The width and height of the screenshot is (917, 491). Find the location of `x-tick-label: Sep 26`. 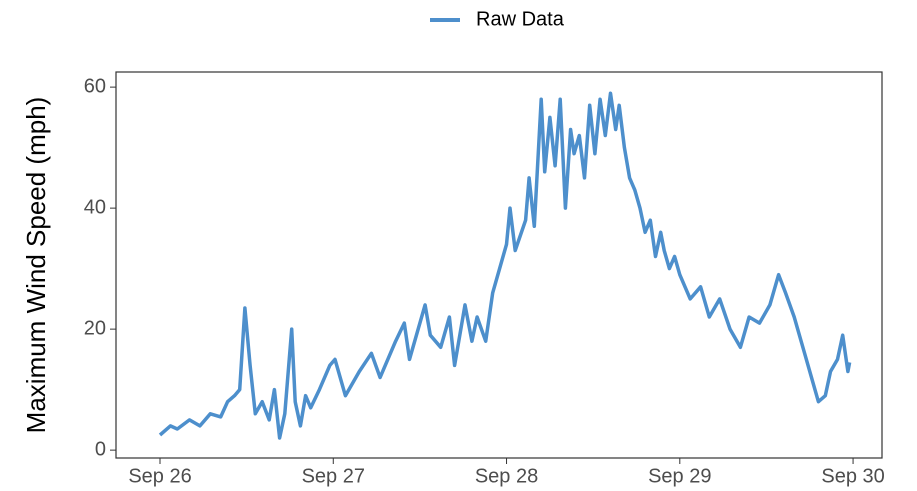

x-tick-label: Sep 26 is located at coordinates (159, 476).